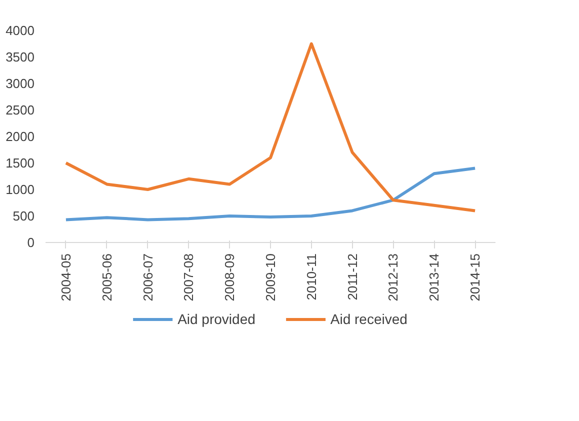 The width and height of the screenshot is (579, 421). Describe the element at coordinates (369, 319) in the screenshot. I see `legend-label: Aid received` at that location.